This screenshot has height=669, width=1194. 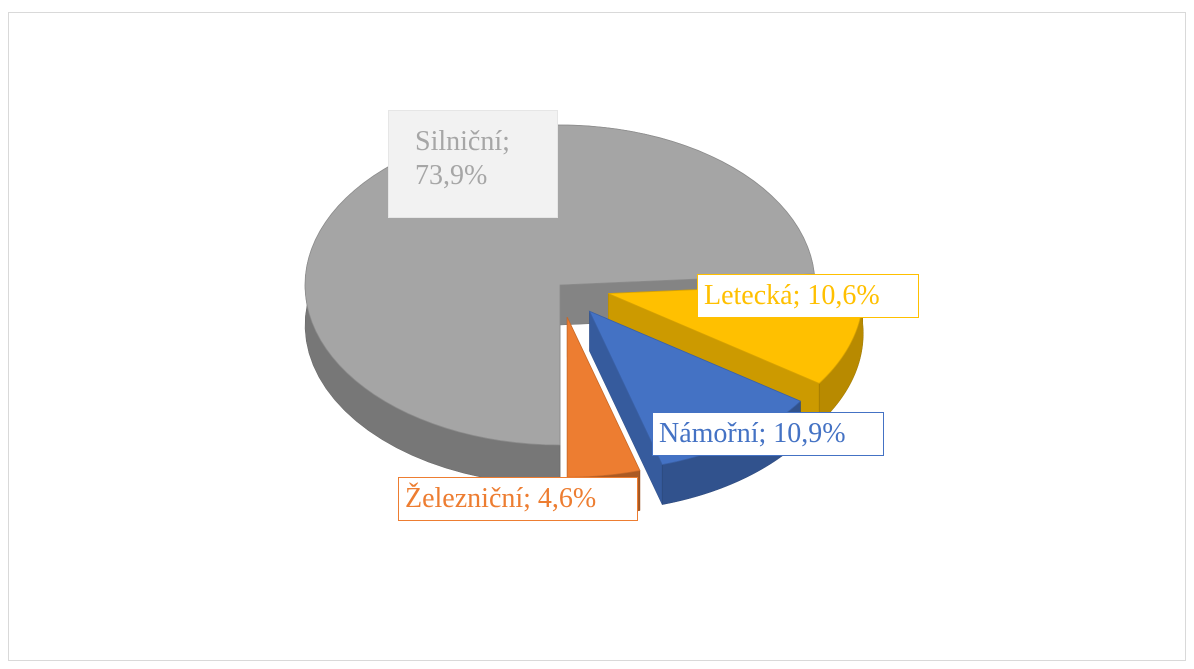 What do you see at coordinates (768, 434) in the screenshot?
I see `data-label: Námořní; 10,9%` at bounding box center [768, 434].